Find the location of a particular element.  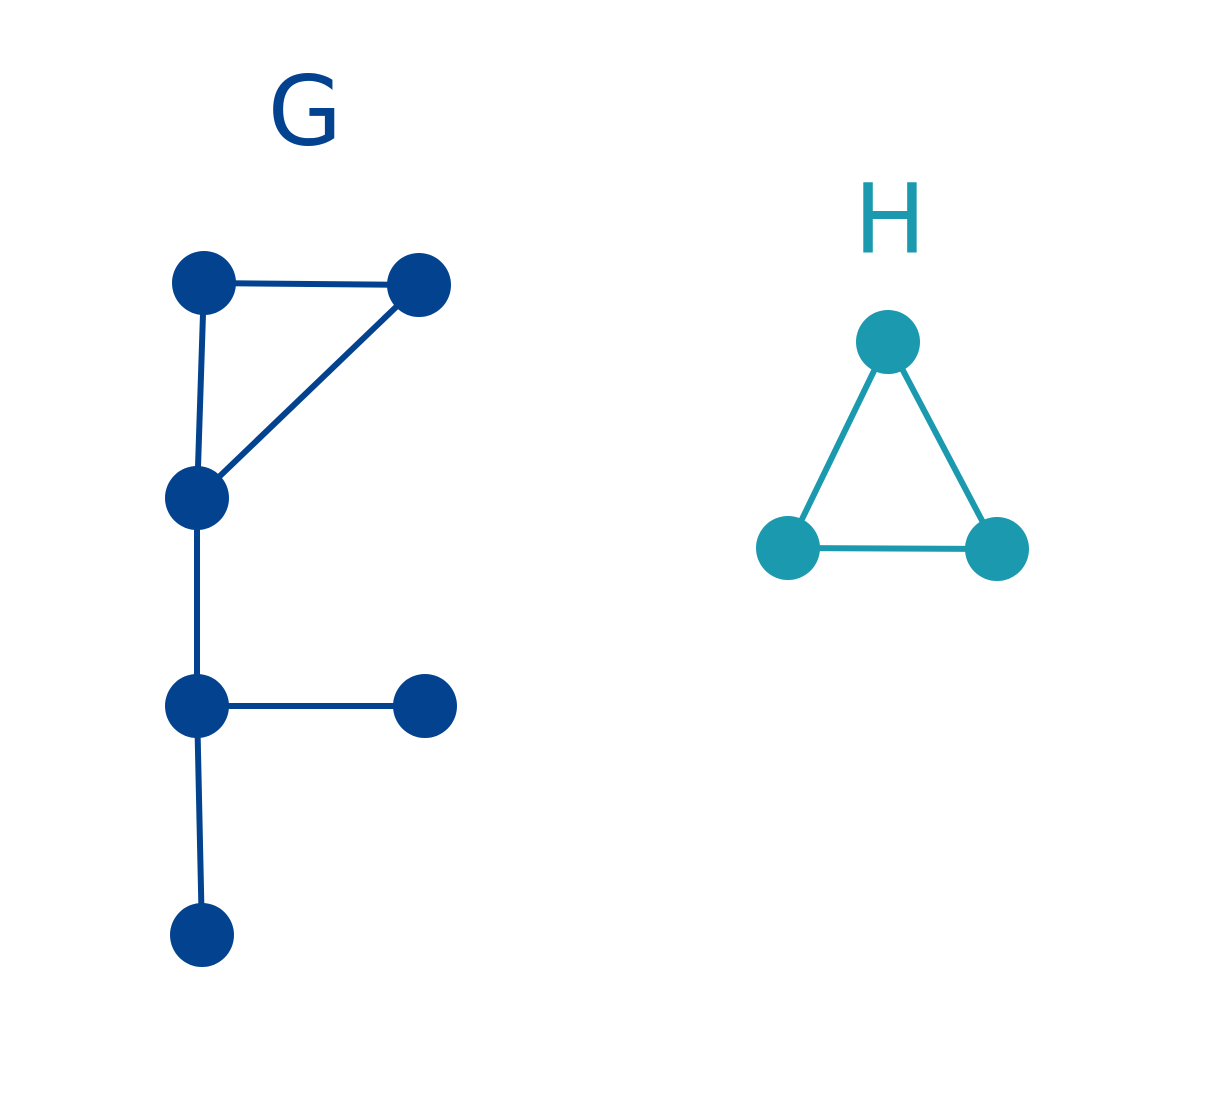

edge-g1-g2 is located at coordinates (311, 284).